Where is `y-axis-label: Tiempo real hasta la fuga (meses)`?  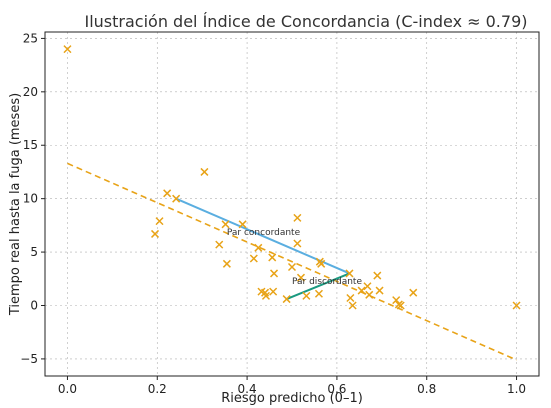 y-axis-label: Tiempo real hasta la fuga (meses) is located at coordinates (15, 204).